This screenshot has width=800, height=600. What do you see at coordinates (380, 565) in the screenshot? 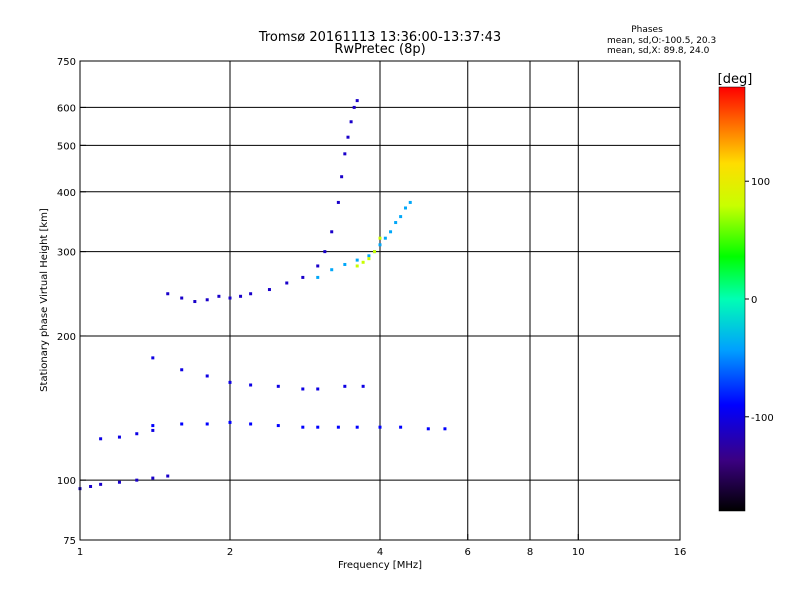
I see `x-axis-label: Frequency [MHz]` at bounding box center [380, 565].